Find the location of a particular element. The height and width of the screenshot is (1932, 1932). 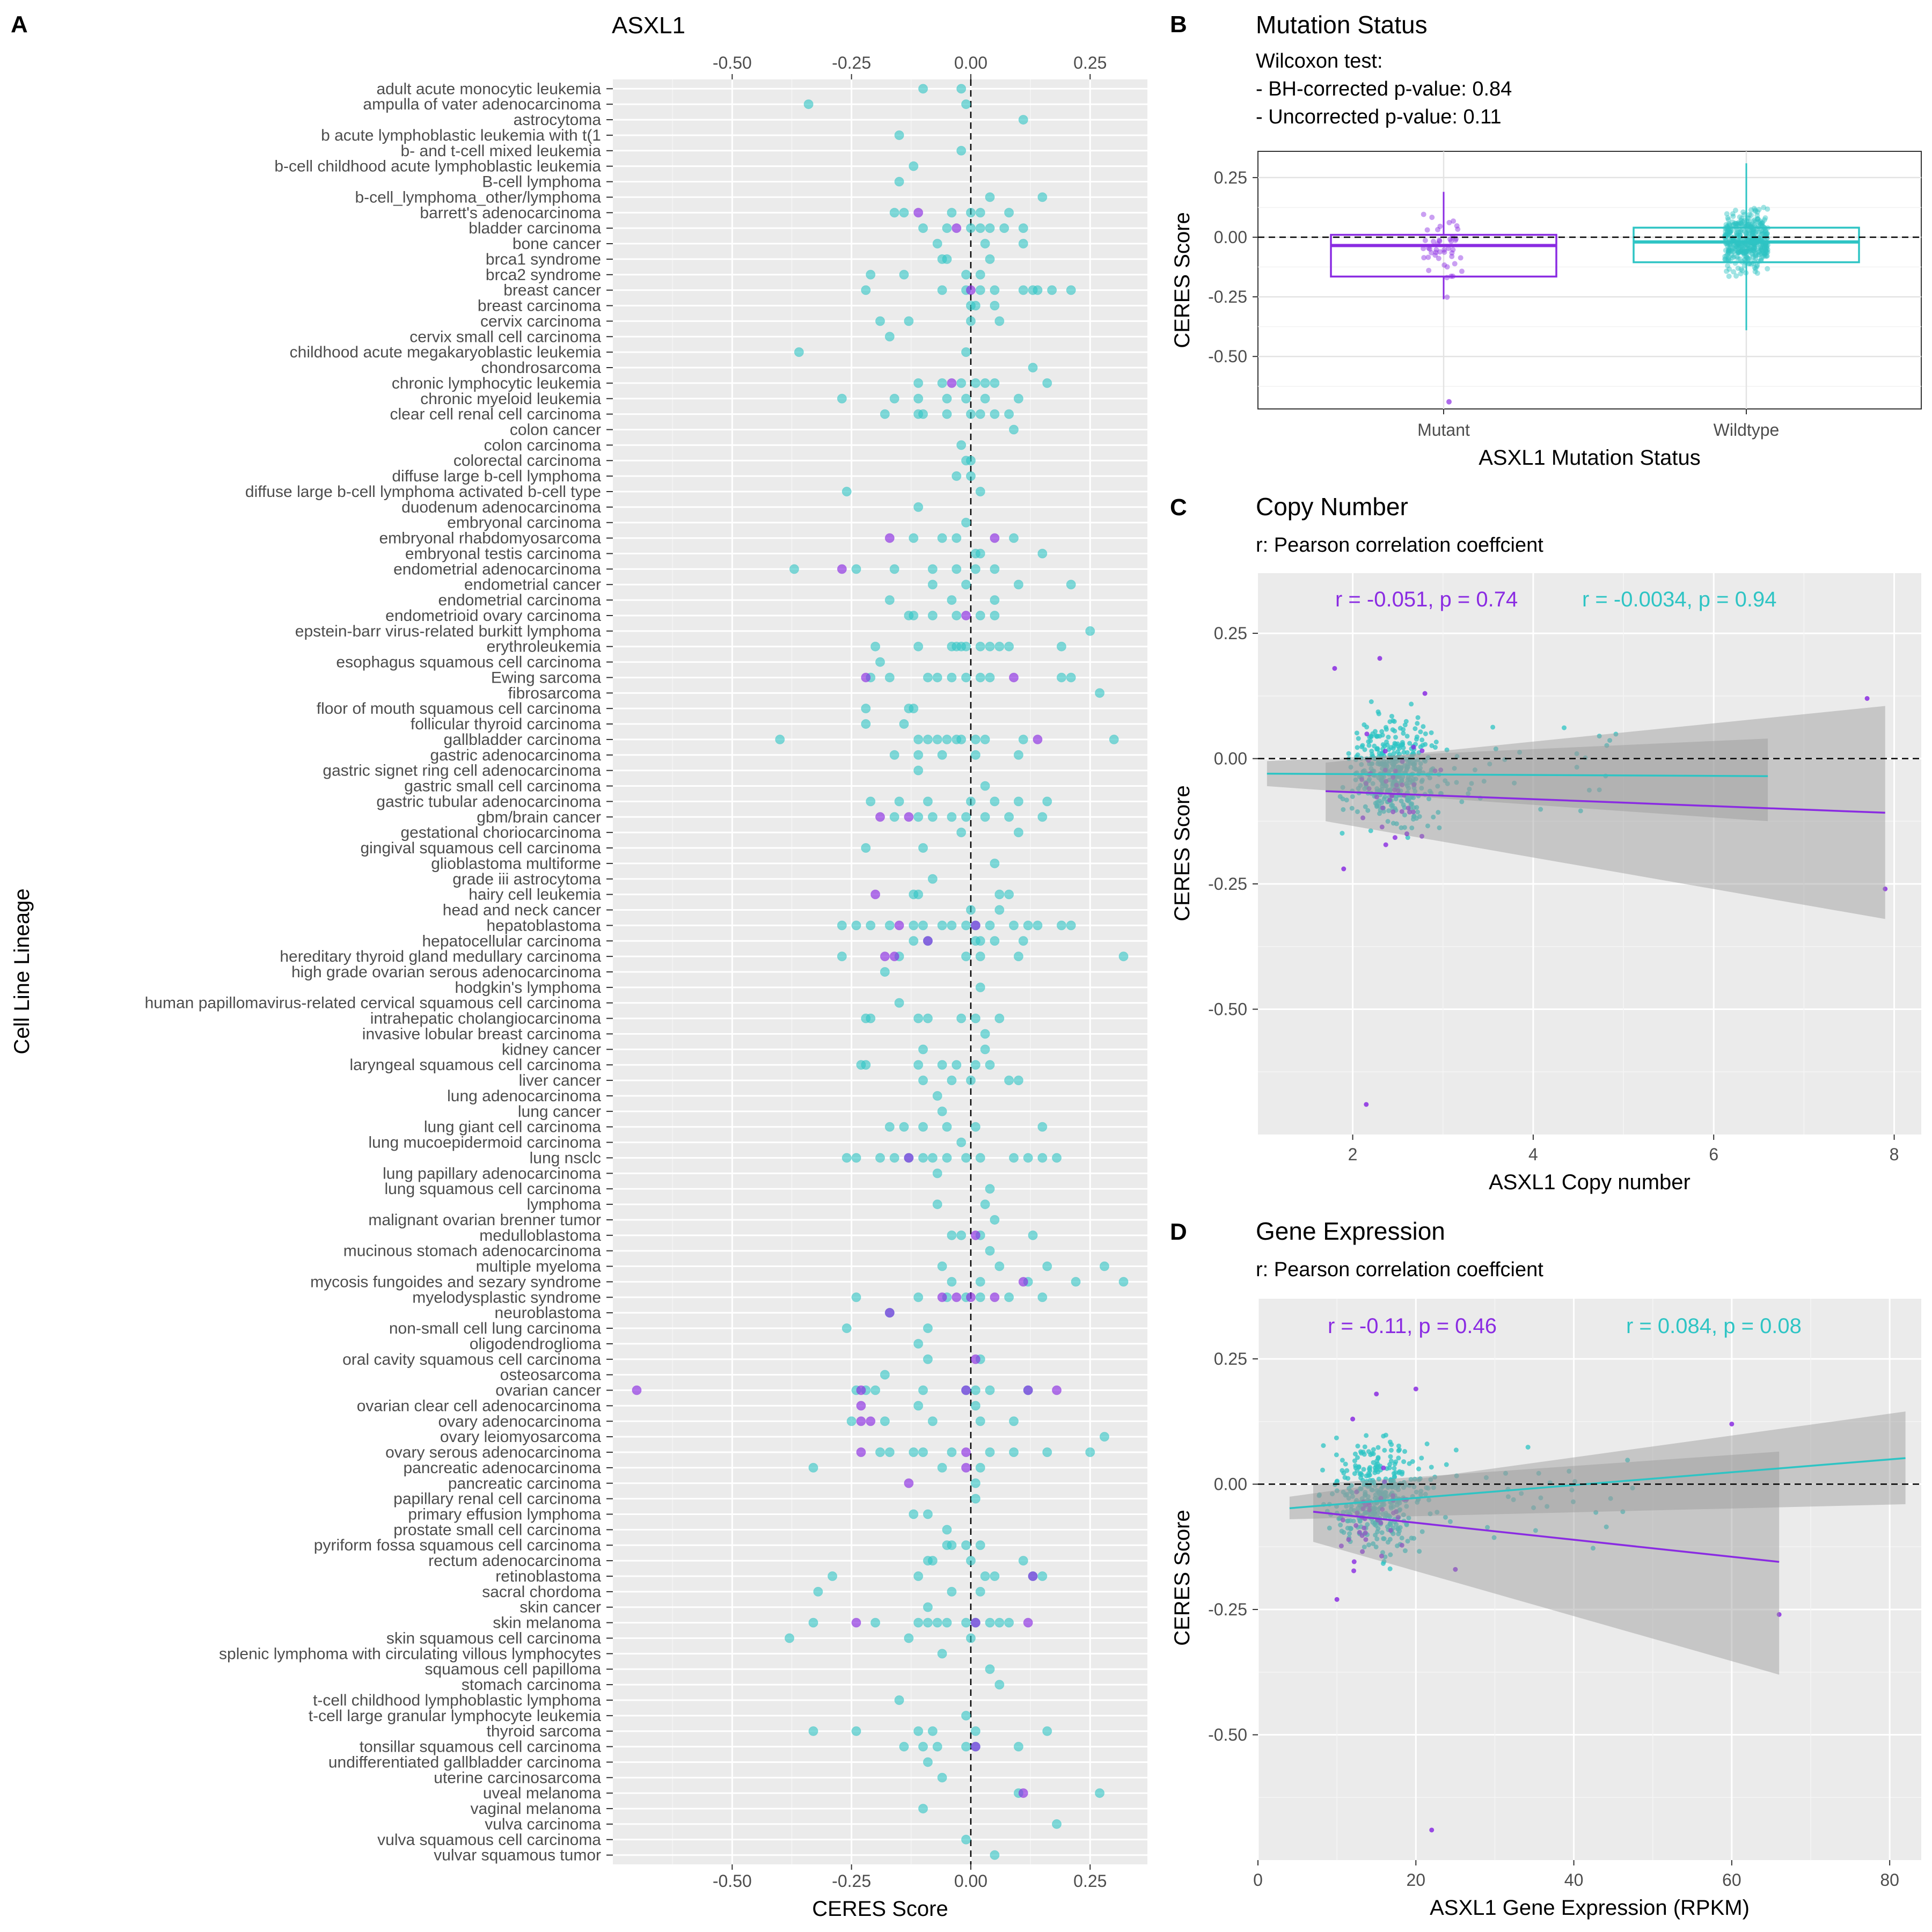

category-label: hodgkin's lymphoma is located at coordinates (528, 988).